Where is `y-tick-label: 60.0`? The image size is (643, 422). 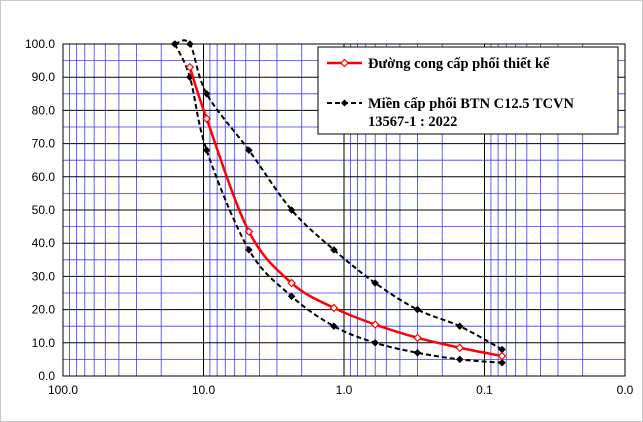 y-tick-label: 60.0 is located at coordinates (44, 177).